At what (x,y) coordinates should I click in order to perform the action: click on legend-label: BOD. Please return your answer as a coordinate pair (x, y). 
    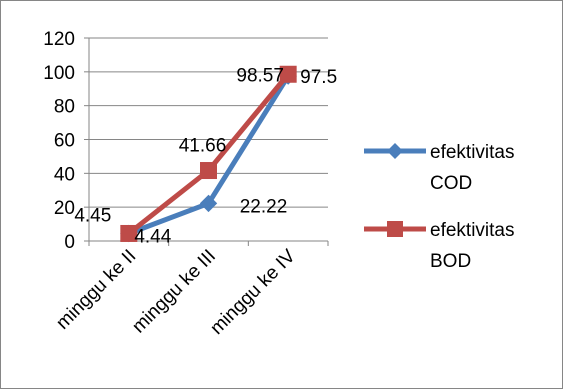
    Looking at the image, I should click on (450, 261).